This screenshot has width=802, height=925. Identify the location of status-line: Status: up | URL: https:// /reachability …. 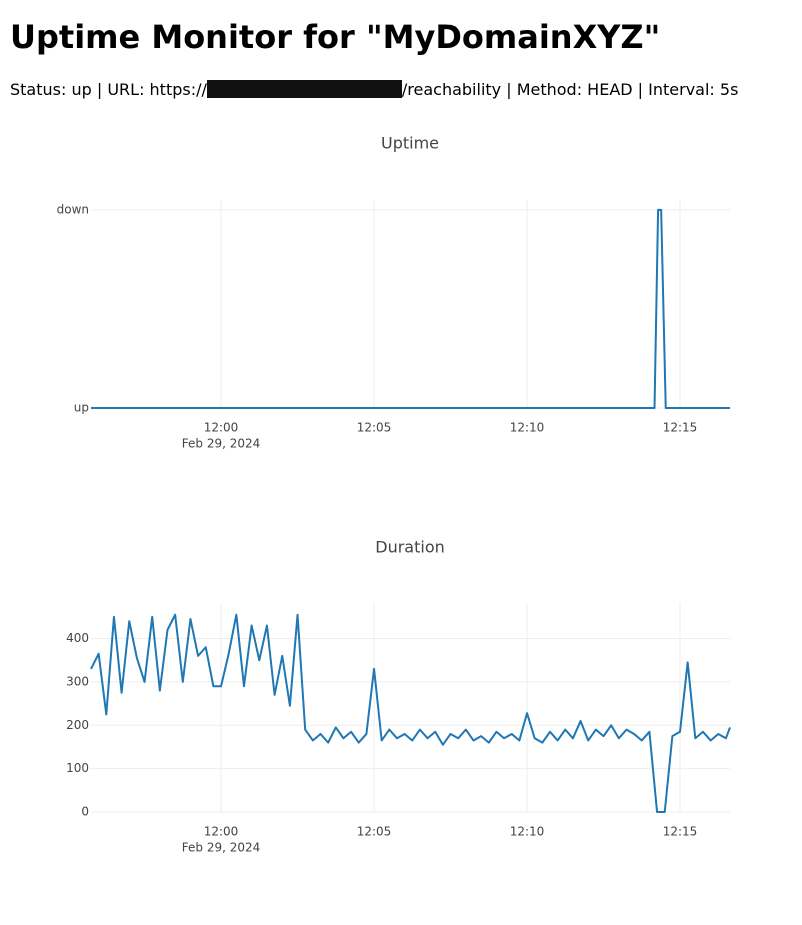
(374, 89).